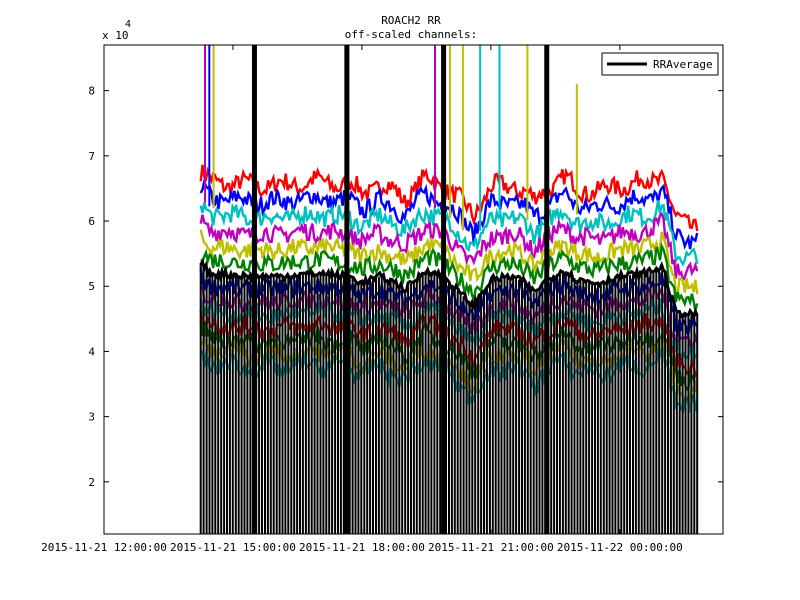  I want to click on x-tick-label: 2015-11-22 00:00:00, so click(620, 547).